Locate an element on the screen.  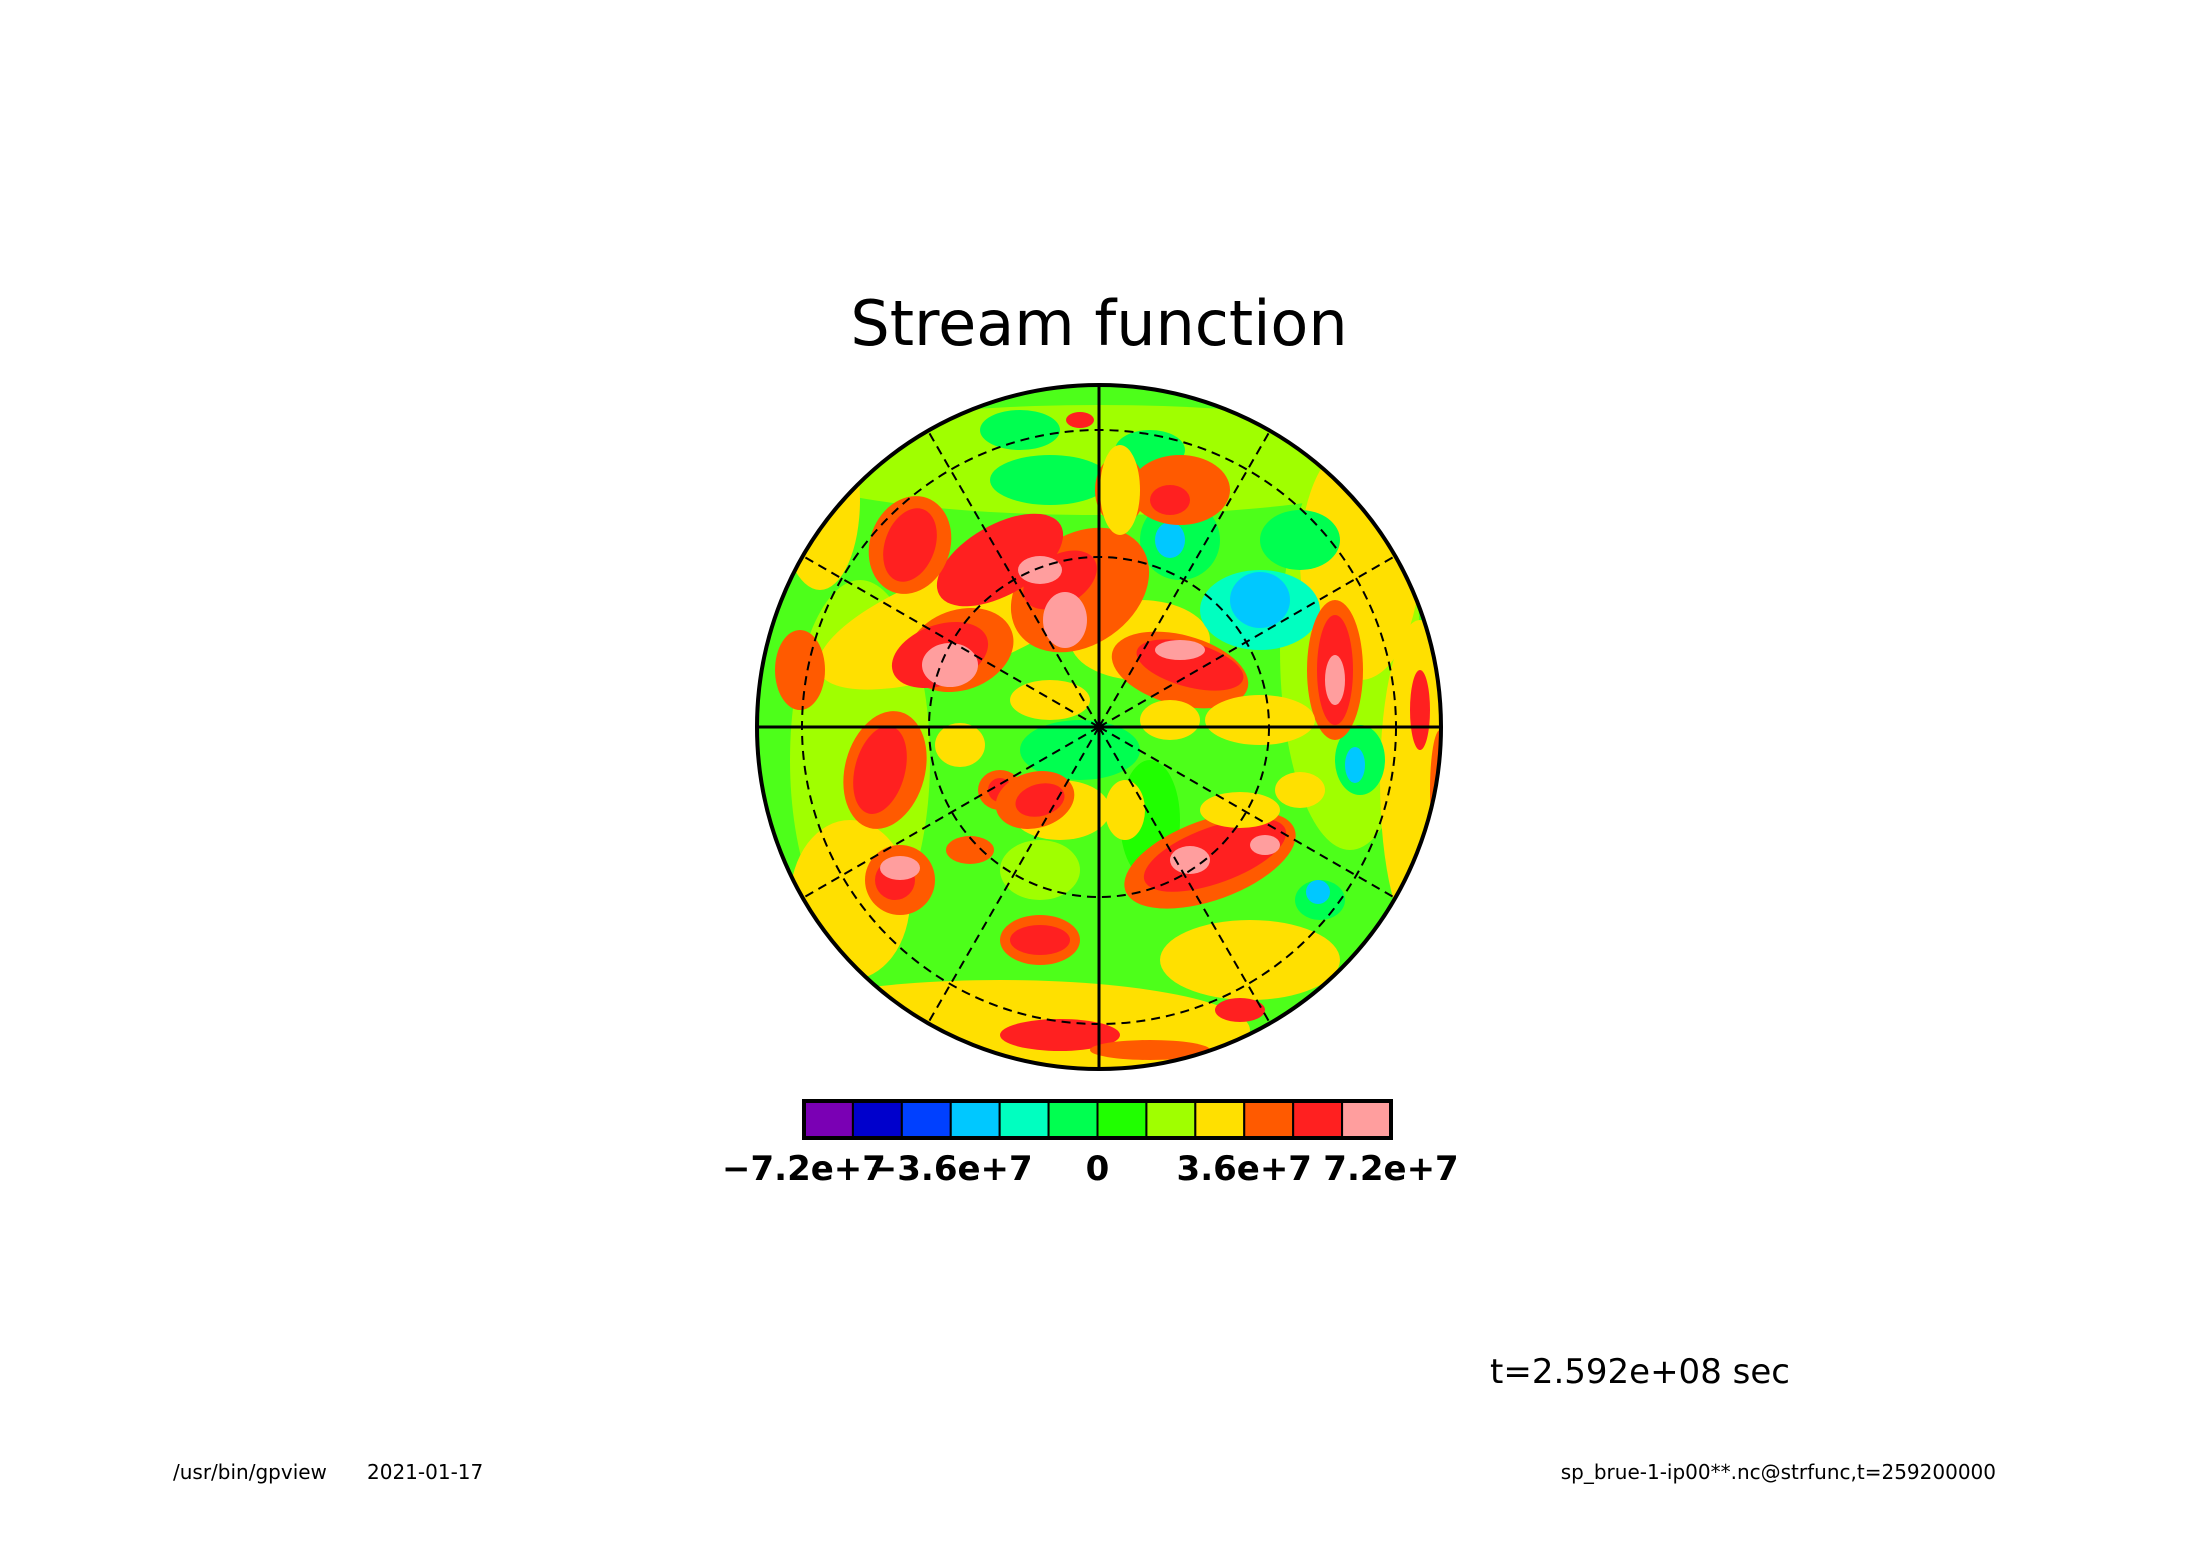
colorbar-tick-label-0: −7.2e+7 is located at coordinates (804, 1169).